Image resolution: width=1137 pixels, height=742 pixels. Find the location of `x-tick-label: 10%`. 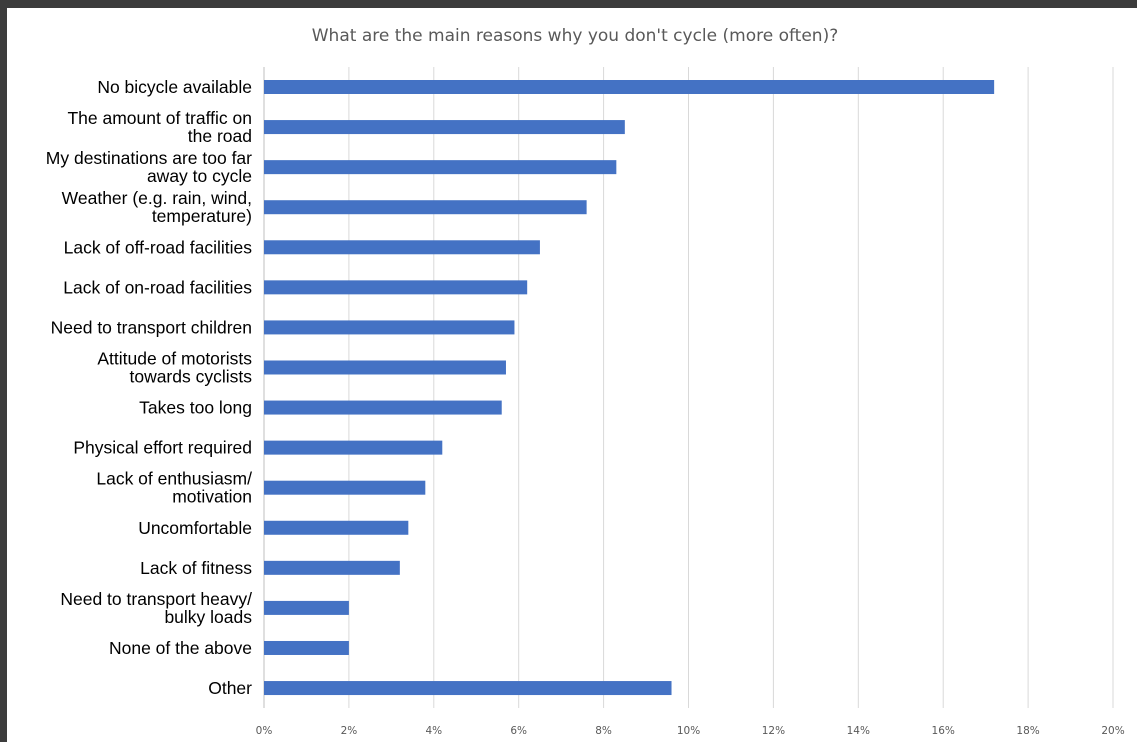

x-tick-label: 10% is located at coordinates (688, 731).